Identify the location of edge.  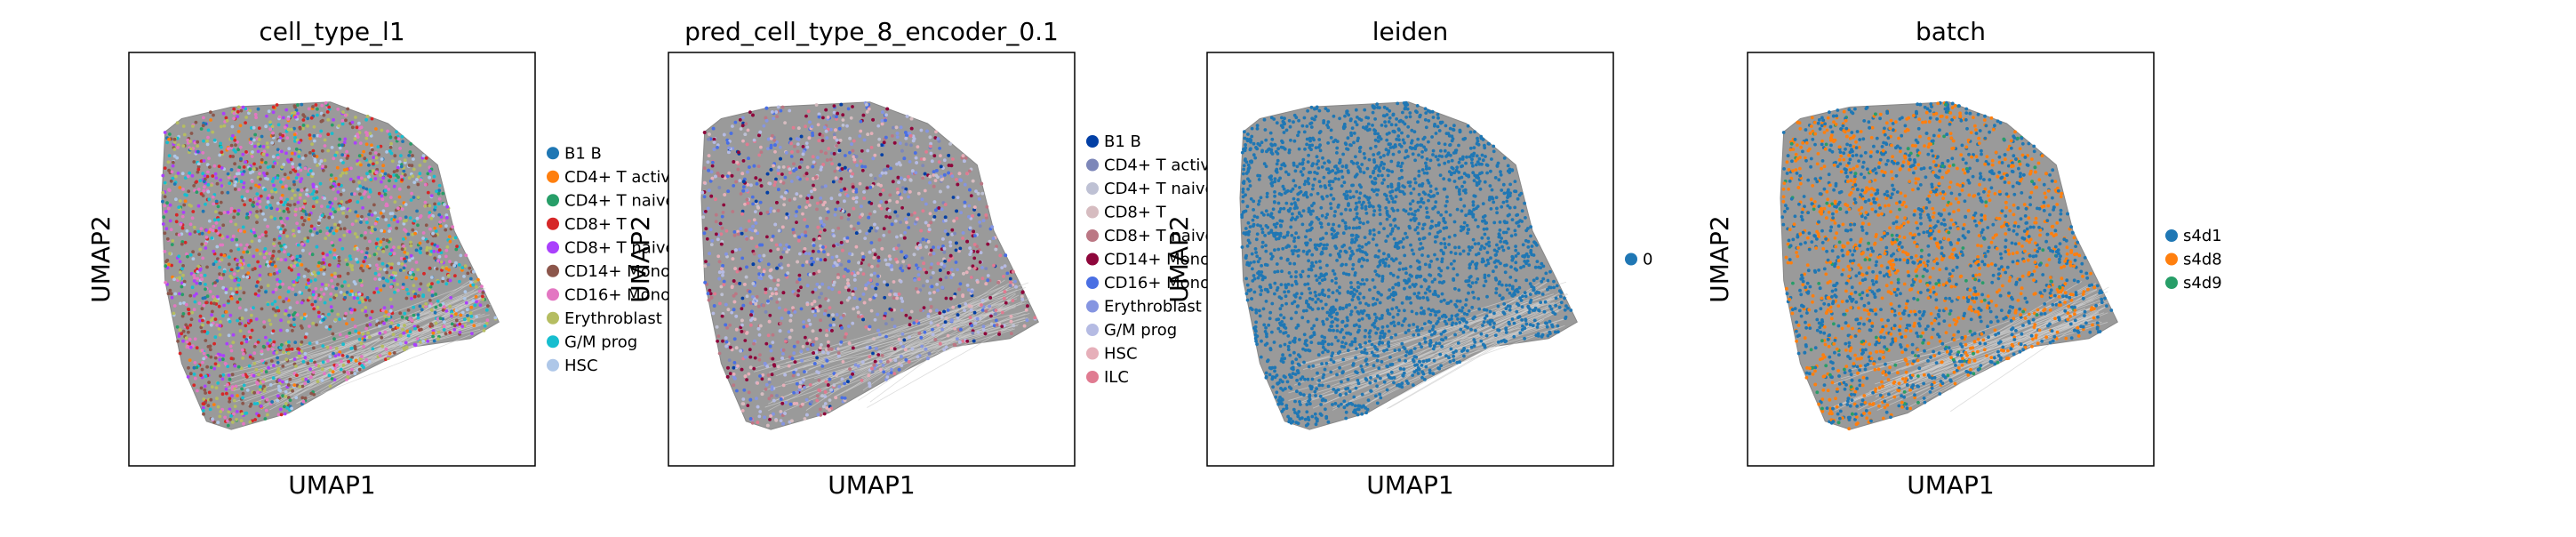
(367, 353).